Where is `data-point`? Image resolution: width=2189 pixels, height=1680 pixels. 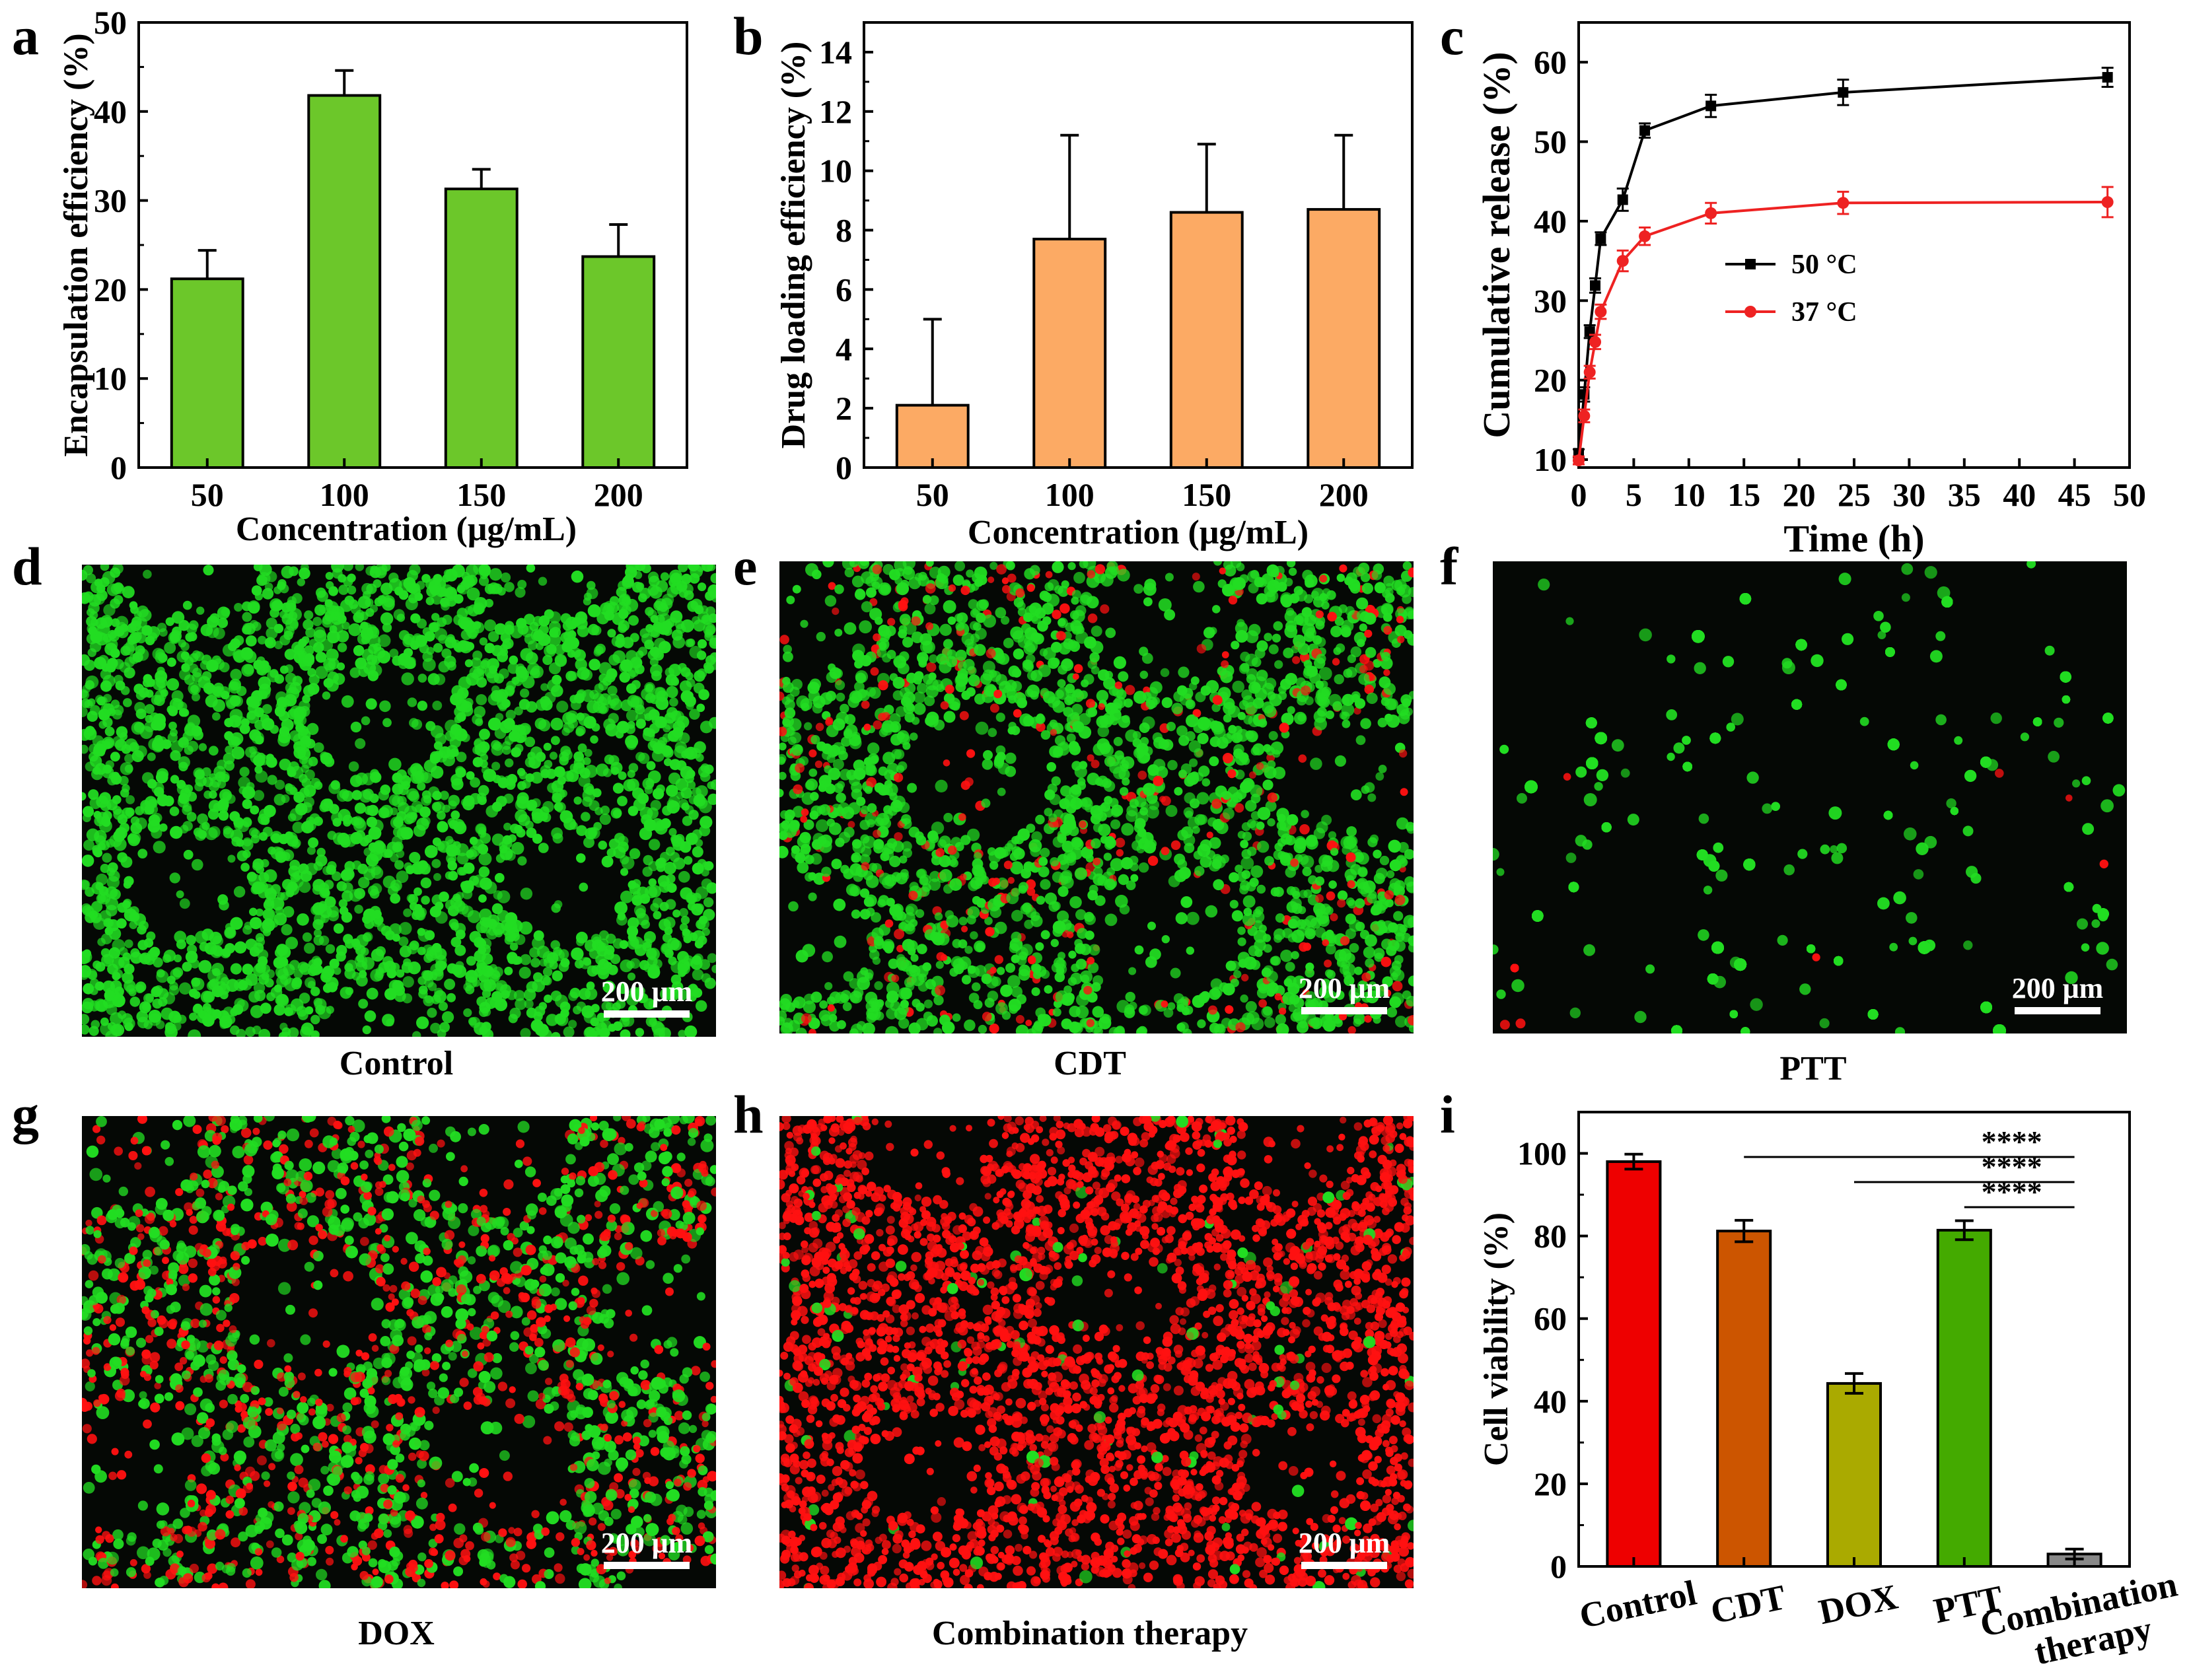 data-point is located at coordinates (1600, 238).